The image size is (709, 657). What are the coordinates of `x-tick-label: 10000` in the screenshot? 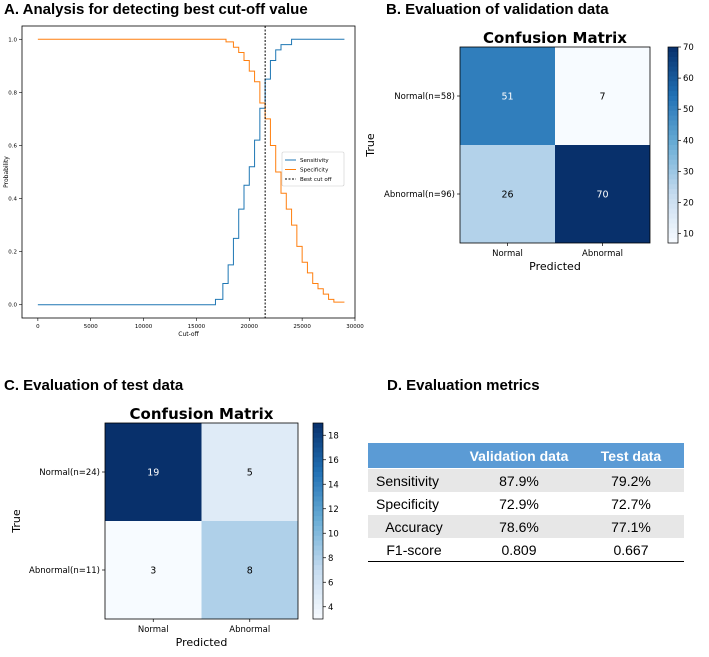 It's located at (144, 327).